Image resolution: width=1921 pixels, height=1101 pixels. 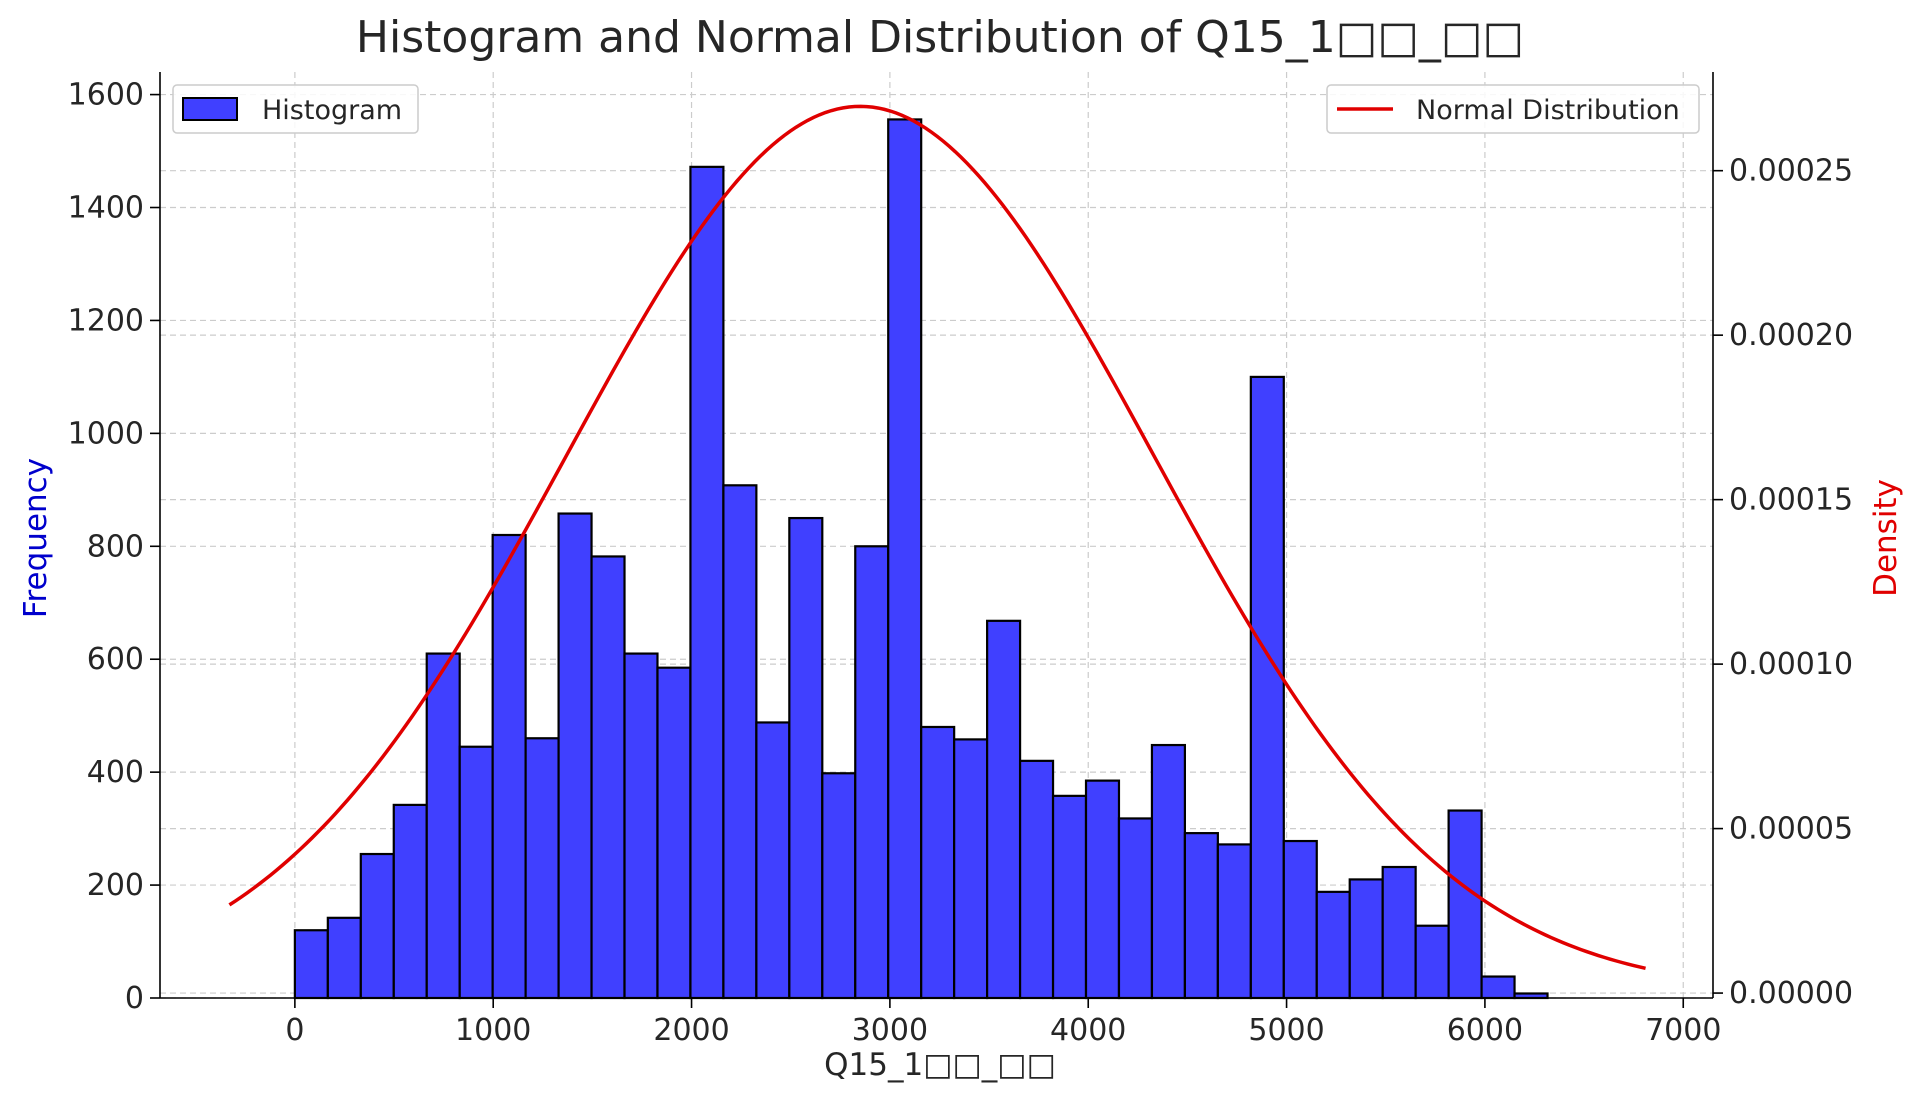 What do you see at coordinates (1791, 500) in the screenshot?
I see `y-tick-label-right: 0.00015` at bounding box center [1791, 500].